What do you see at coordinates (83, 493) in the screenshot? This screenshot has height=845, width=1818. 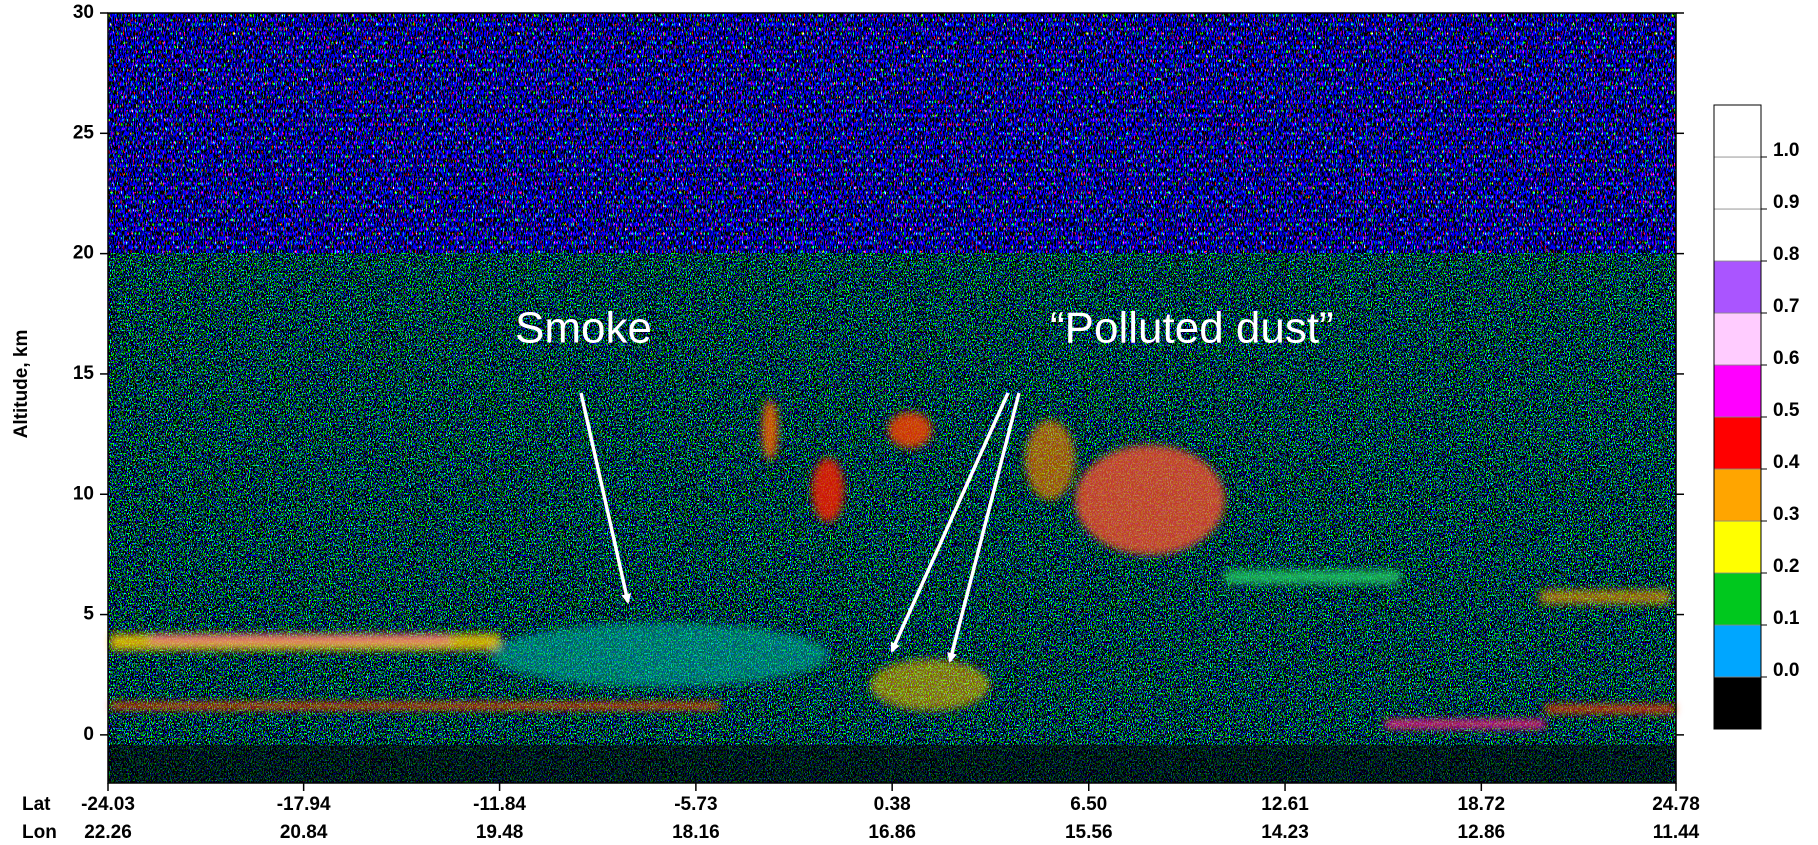 I see `y-tick-label: 10` at bounding box center [83, 493].